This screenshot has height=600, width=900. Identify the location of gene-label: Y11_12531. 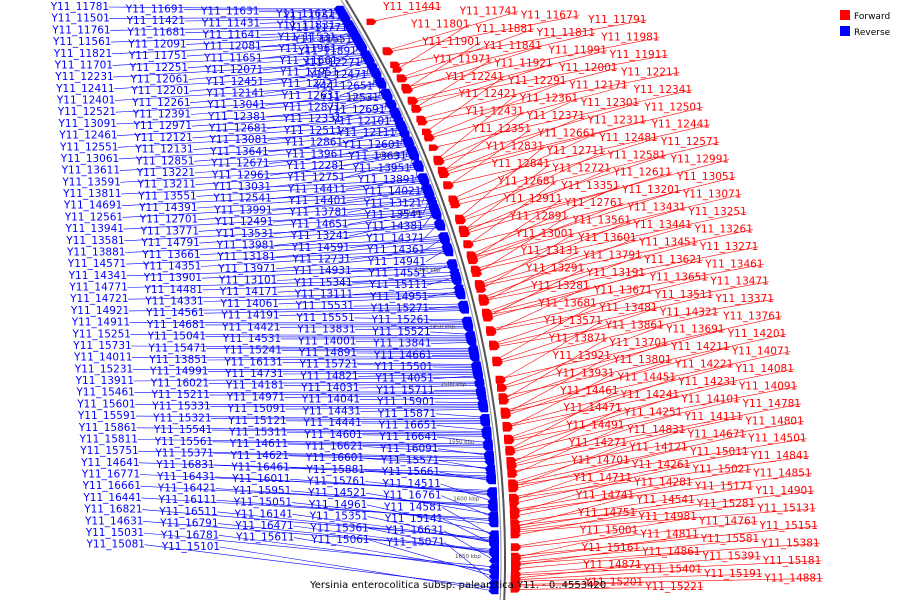
(349, 98).